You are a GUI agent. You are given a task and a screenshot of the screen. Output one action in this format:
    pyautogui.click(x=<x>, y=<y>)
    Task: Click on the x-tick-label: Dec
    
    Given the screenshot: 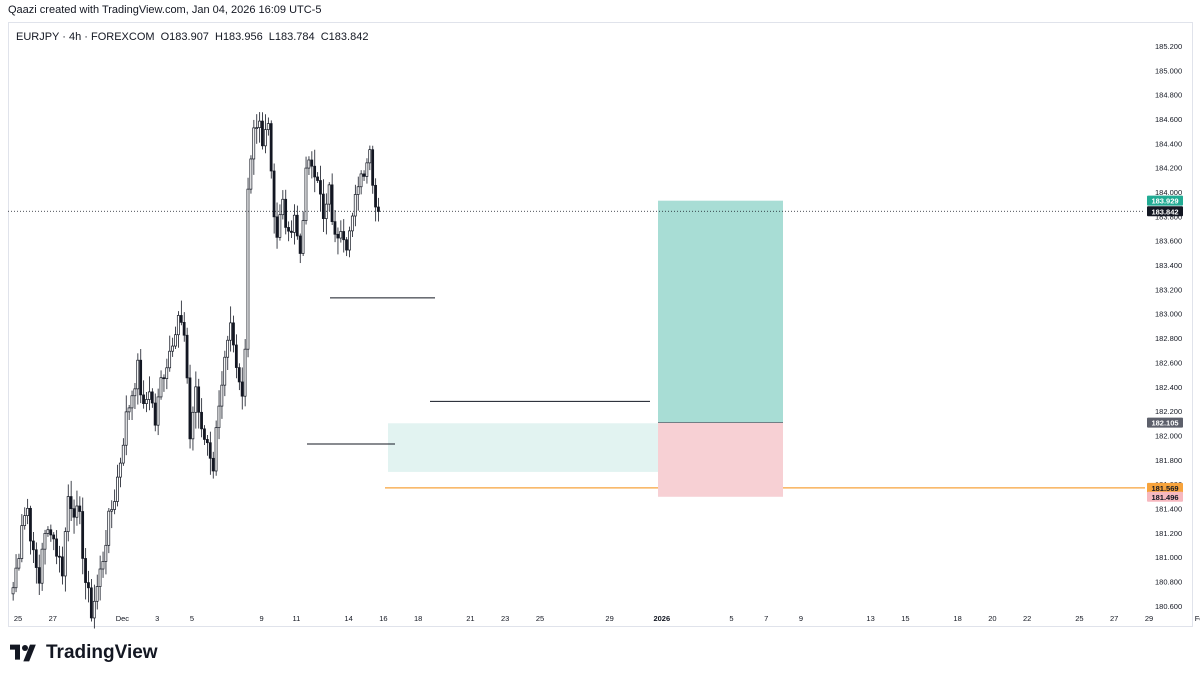 What is the action you would take?
    pyautogui.click(x=123, y=618)
    